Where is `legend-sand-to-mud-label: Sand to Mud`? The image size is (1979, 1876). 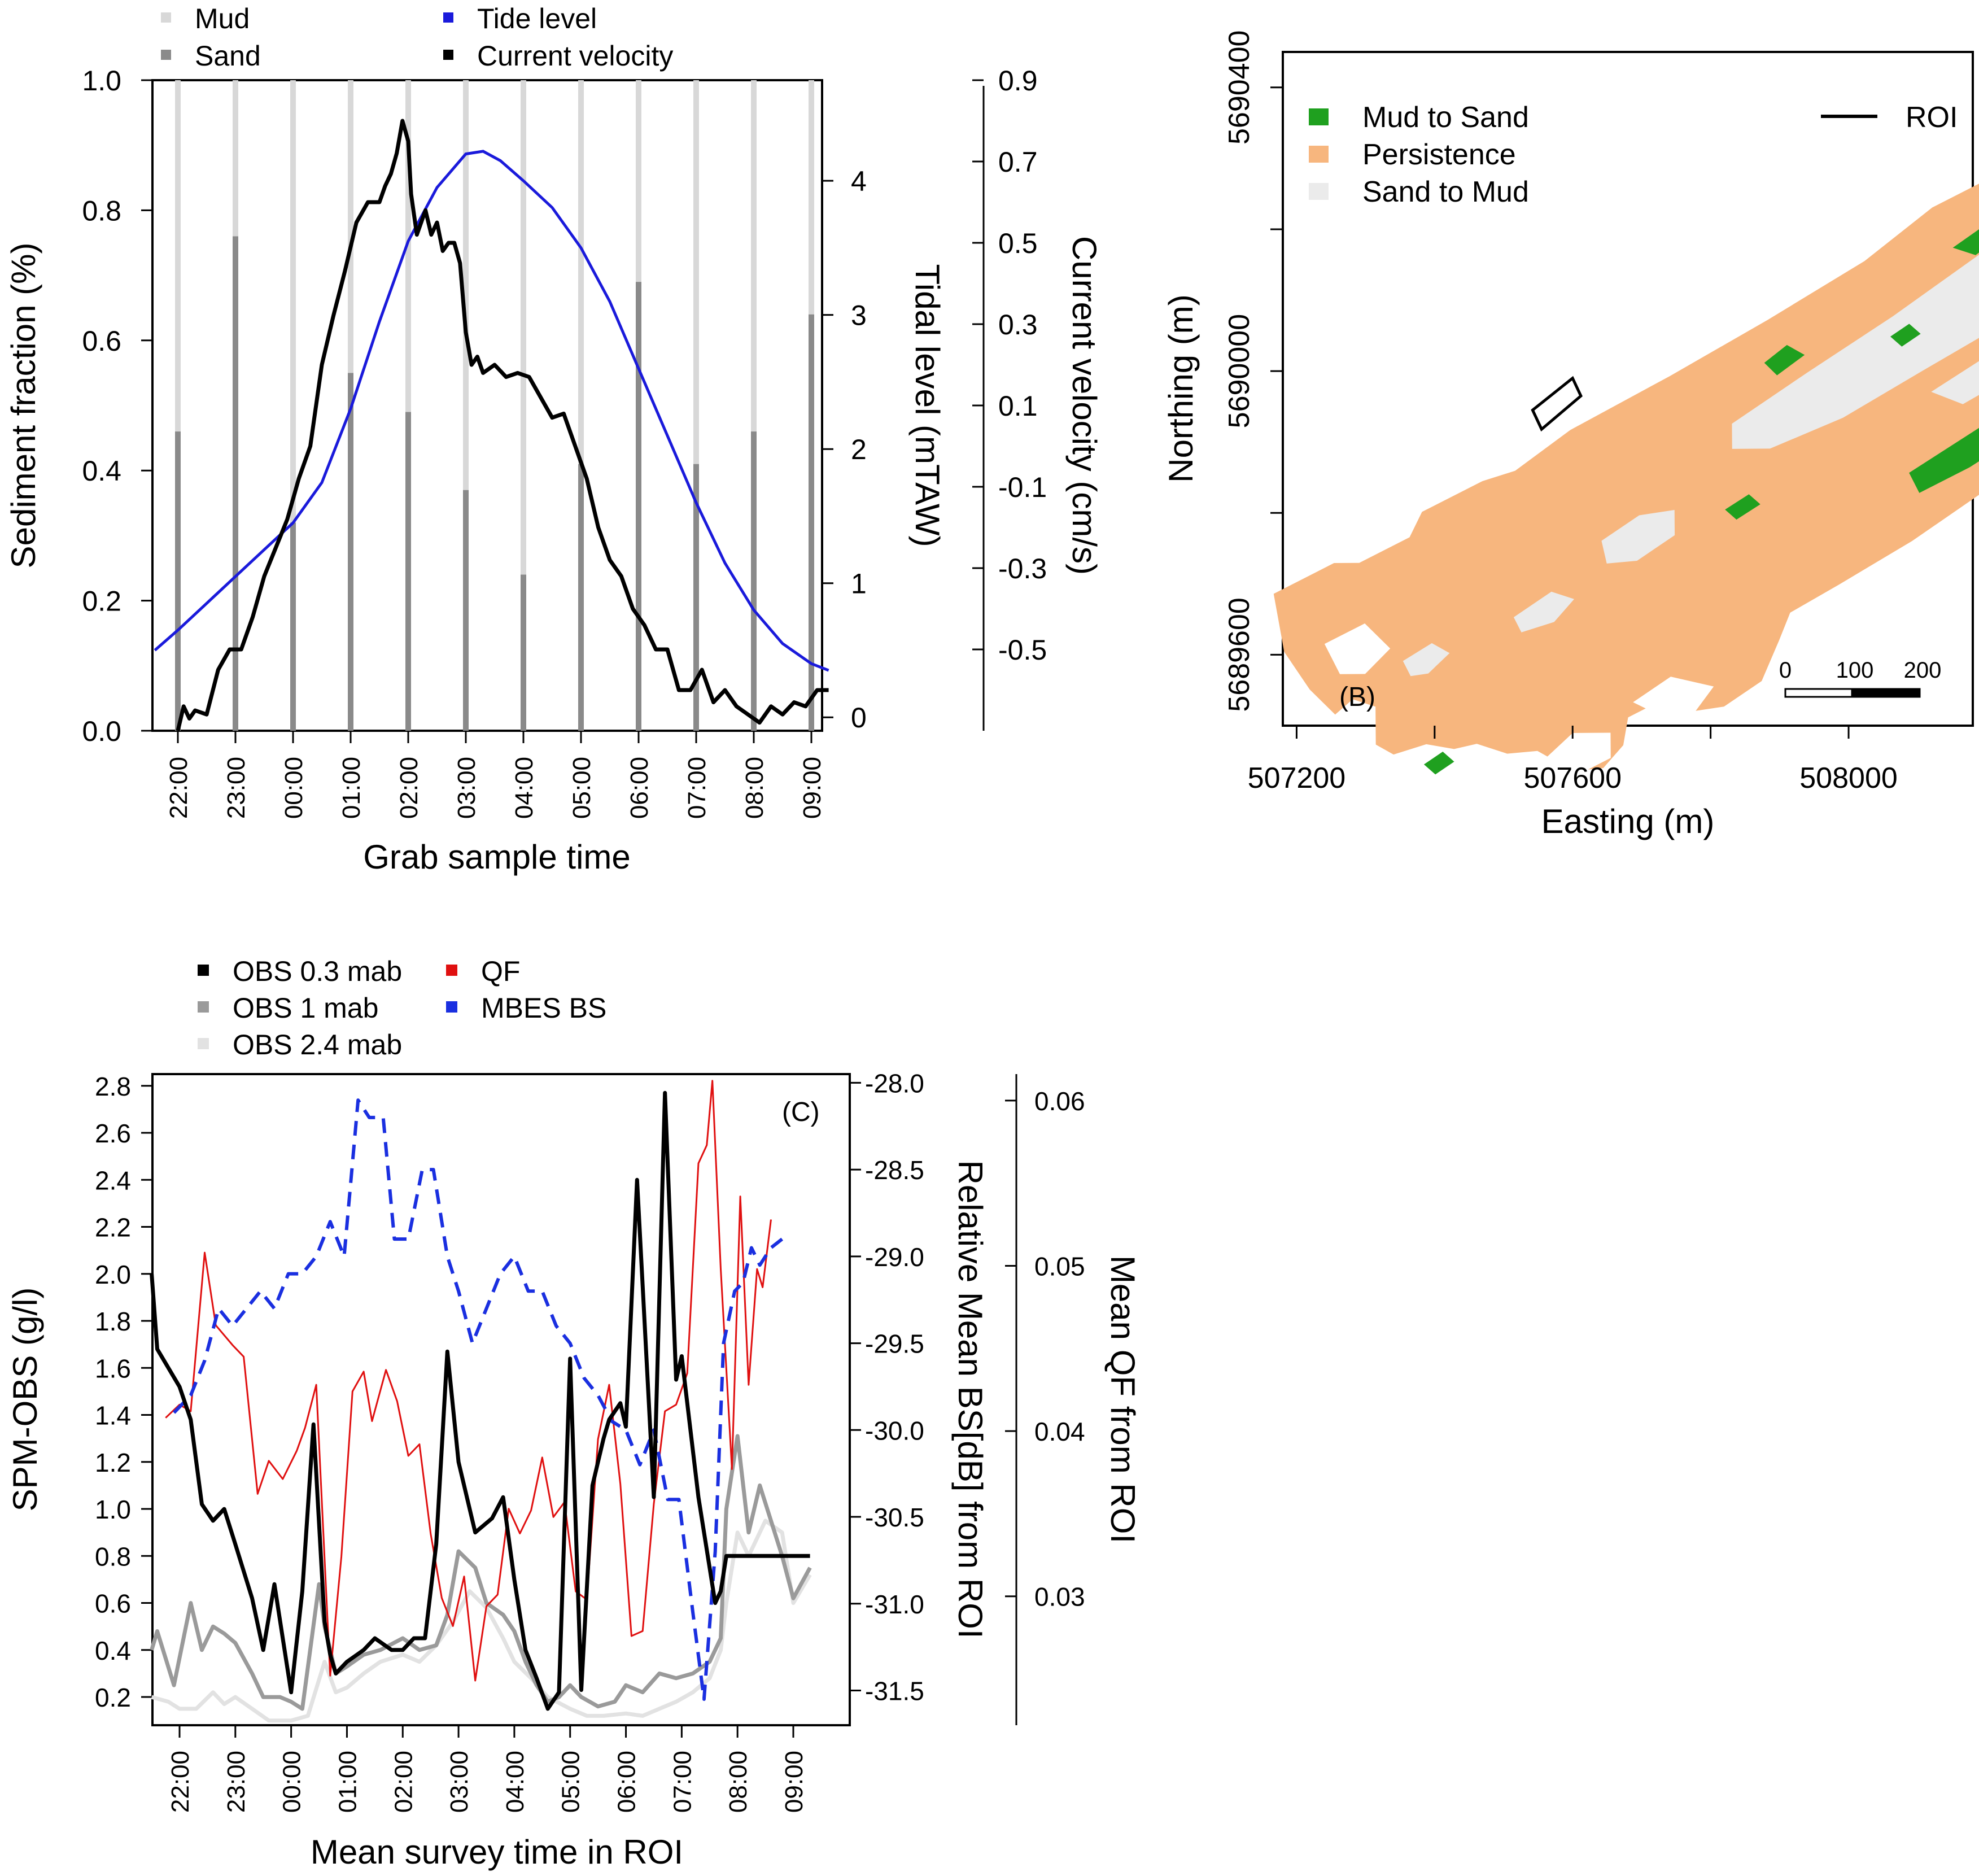 legend-sand-to-mud-label: Sand to Mud is located at coordinates (1445, 192).